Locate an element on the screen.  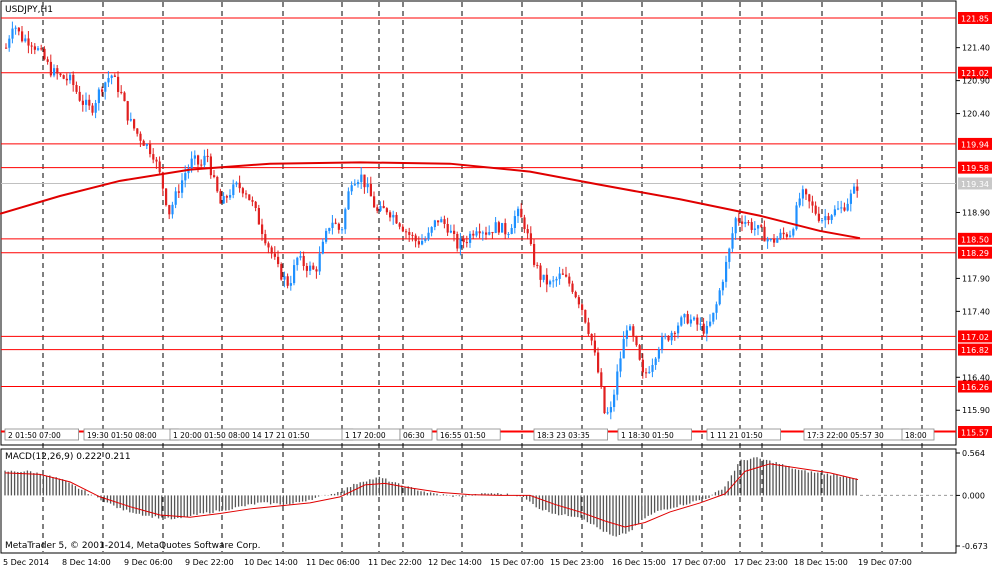
event-marker-label: 1 11 21 01:50 is located at coordinates (736, 435).